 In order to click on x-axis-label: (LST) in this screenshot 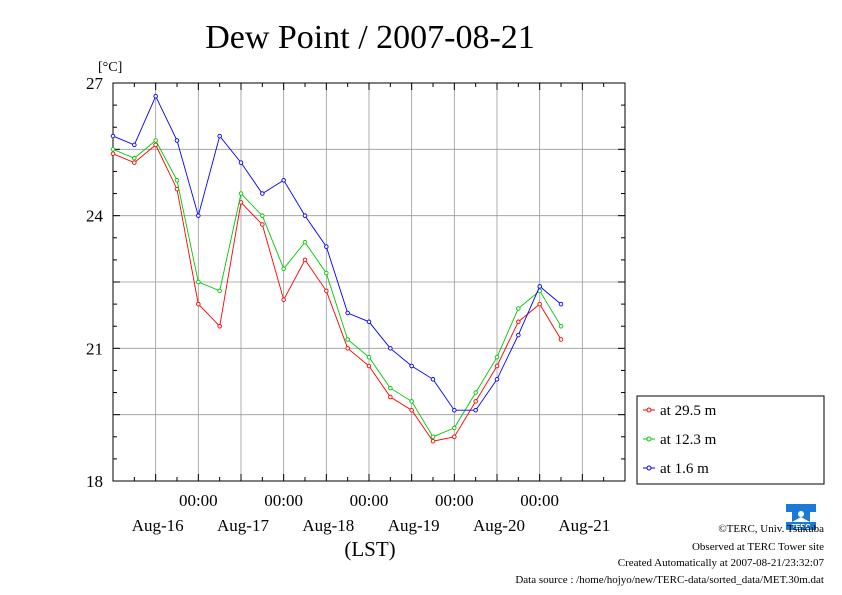, I will do `click(369, 549)`.